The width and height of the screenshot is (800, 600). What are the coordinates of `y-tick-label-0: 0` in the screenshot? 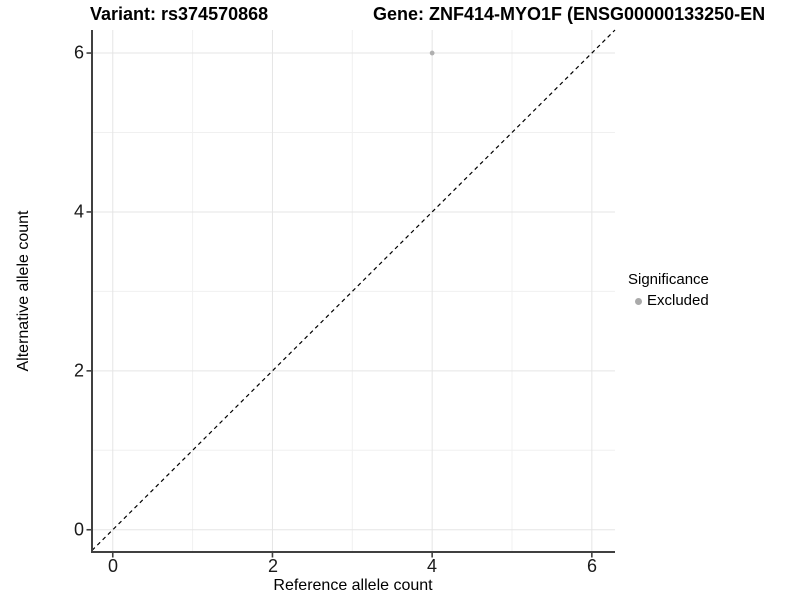 It's located at (78, 529).